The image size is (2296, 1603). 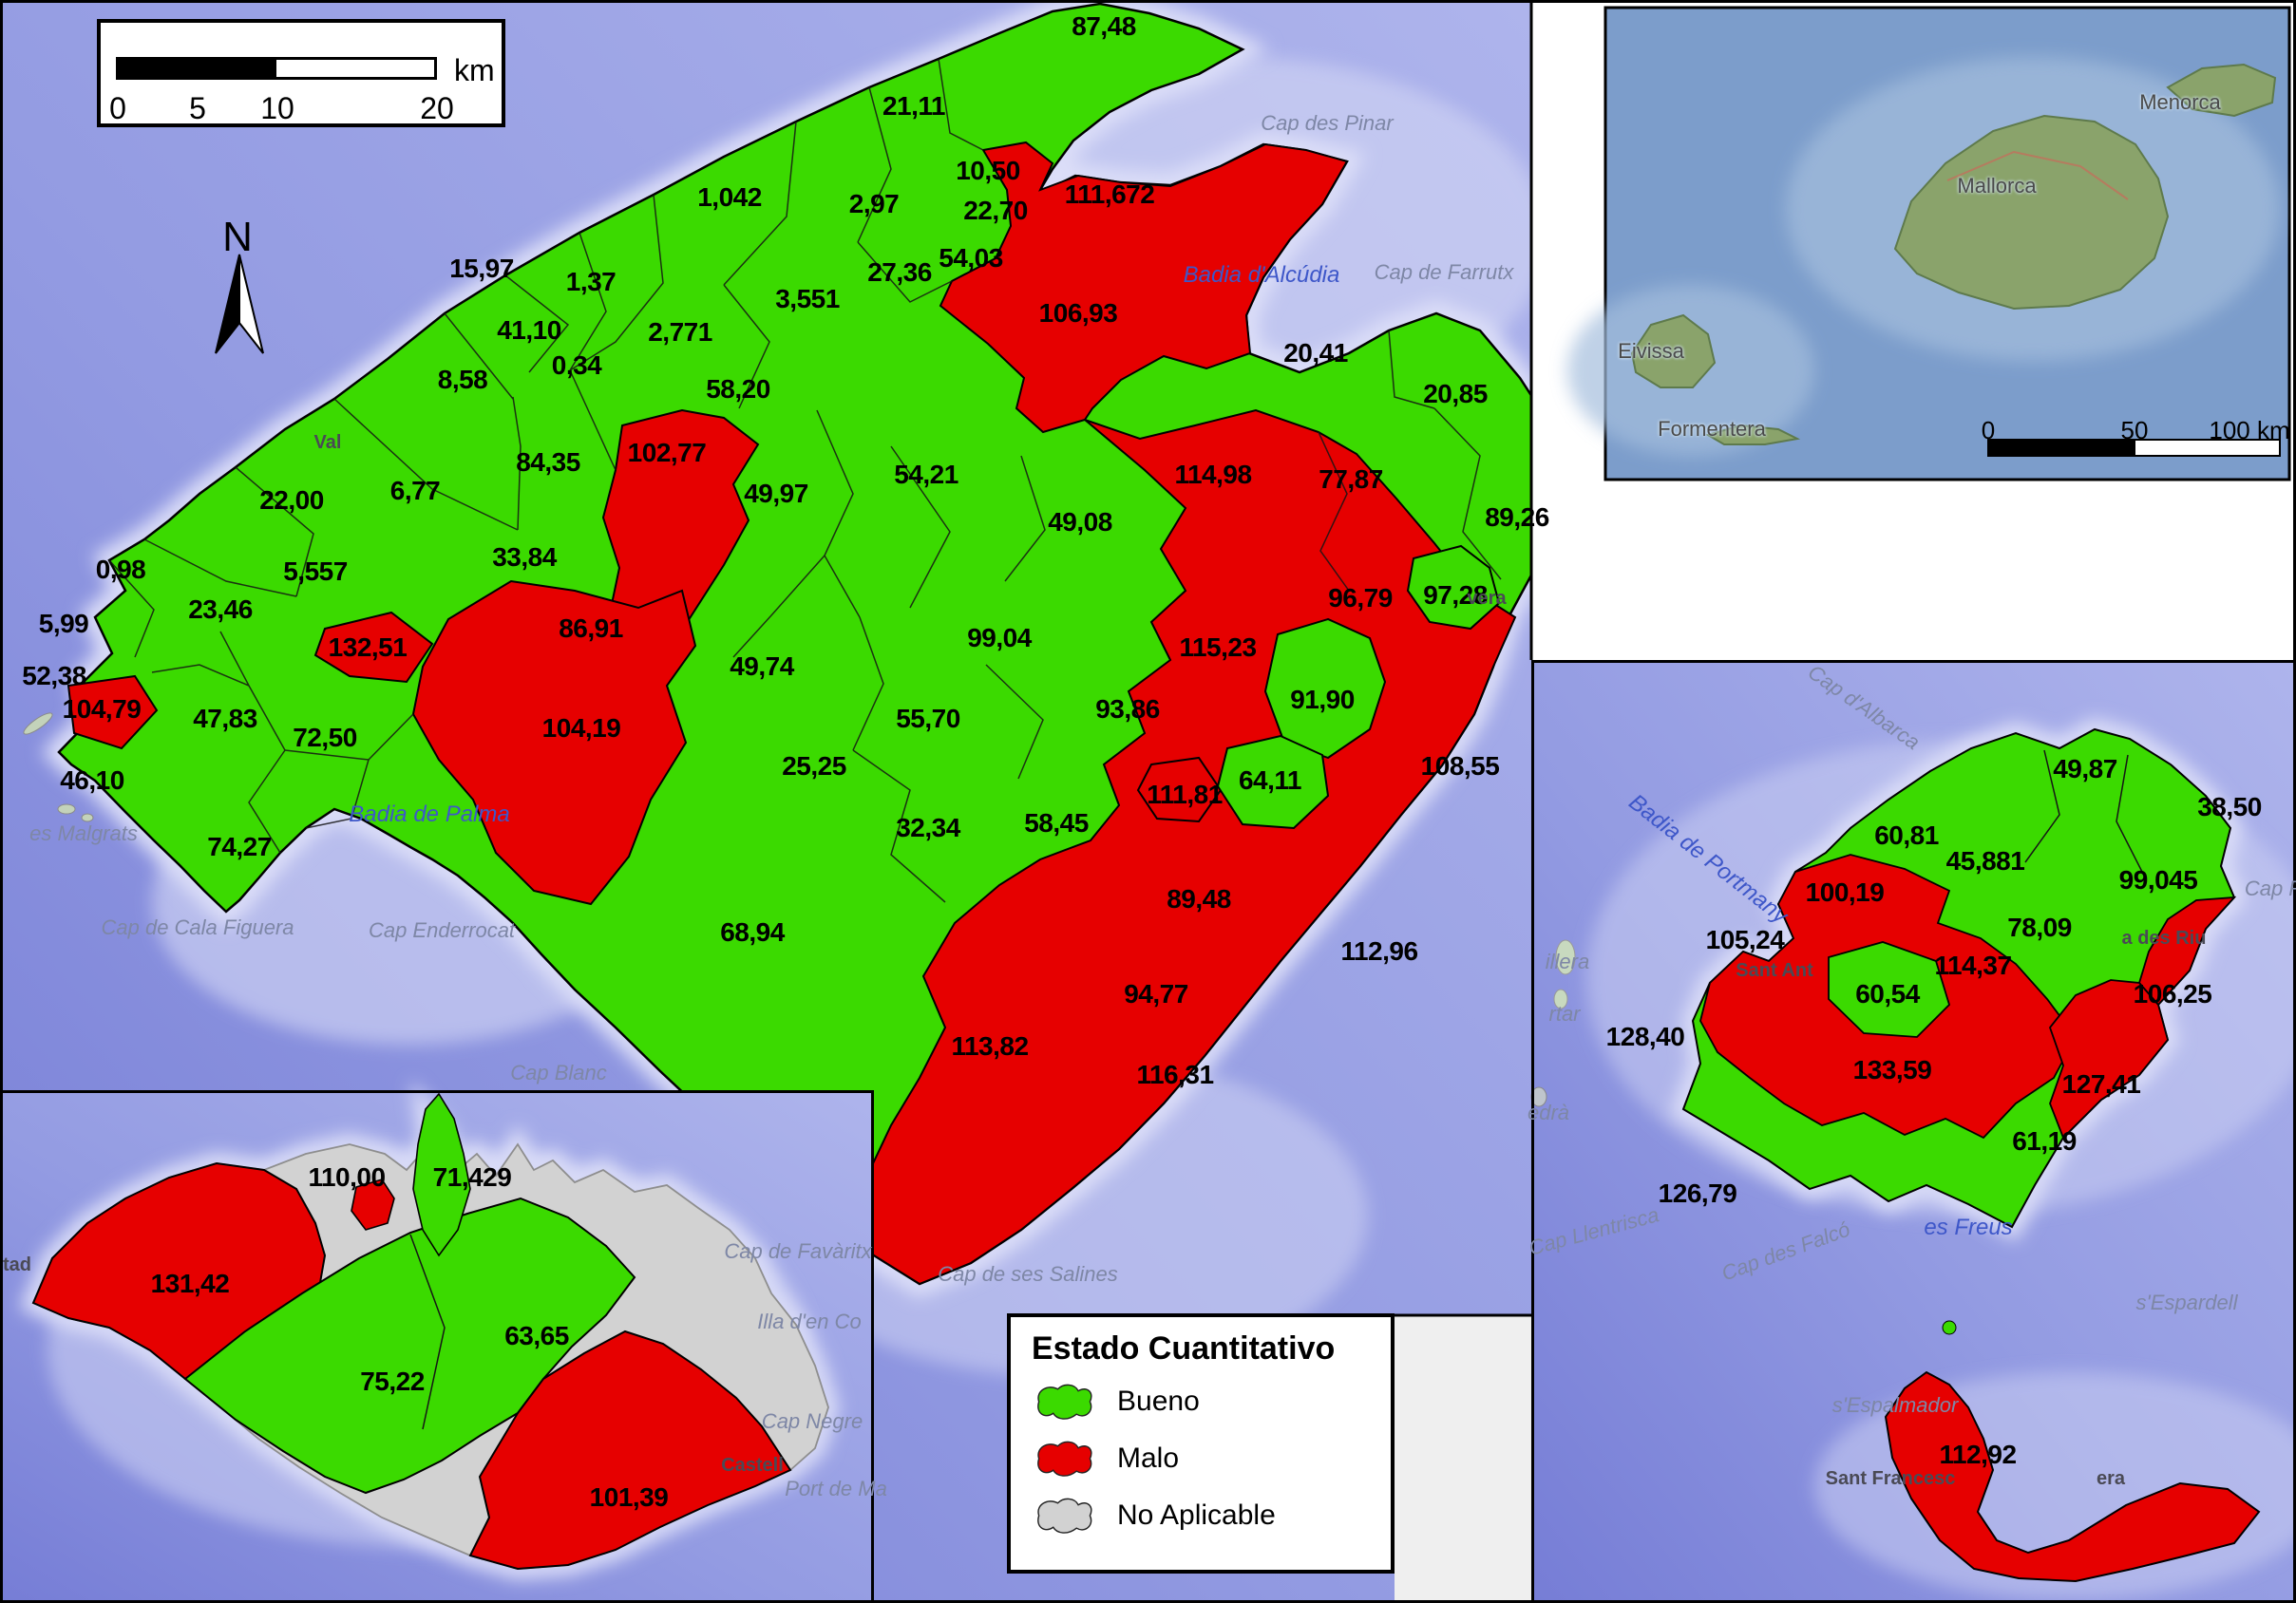 What do you see at coordinates (238, 237) in the screenshot?
I see `north-label: N` at bounding box center [238, 237].